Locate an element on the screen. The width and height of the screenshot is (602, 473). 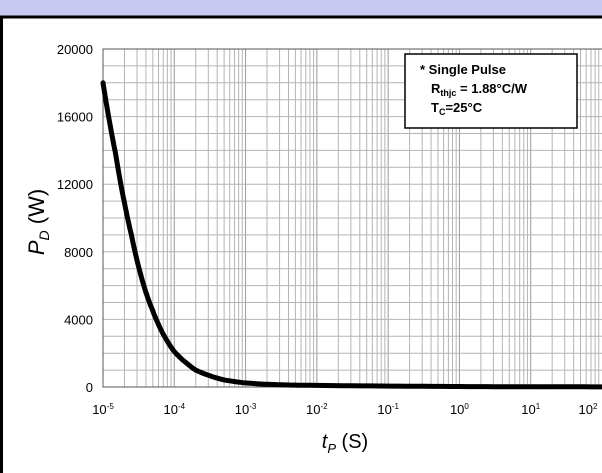
y-axis-label-unit: (W) is located at coordinates (36, 210).